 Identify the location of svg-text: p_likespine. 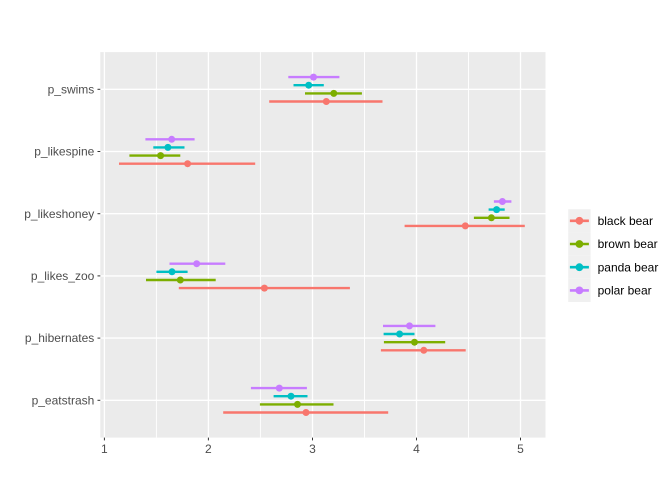
(64, 152).